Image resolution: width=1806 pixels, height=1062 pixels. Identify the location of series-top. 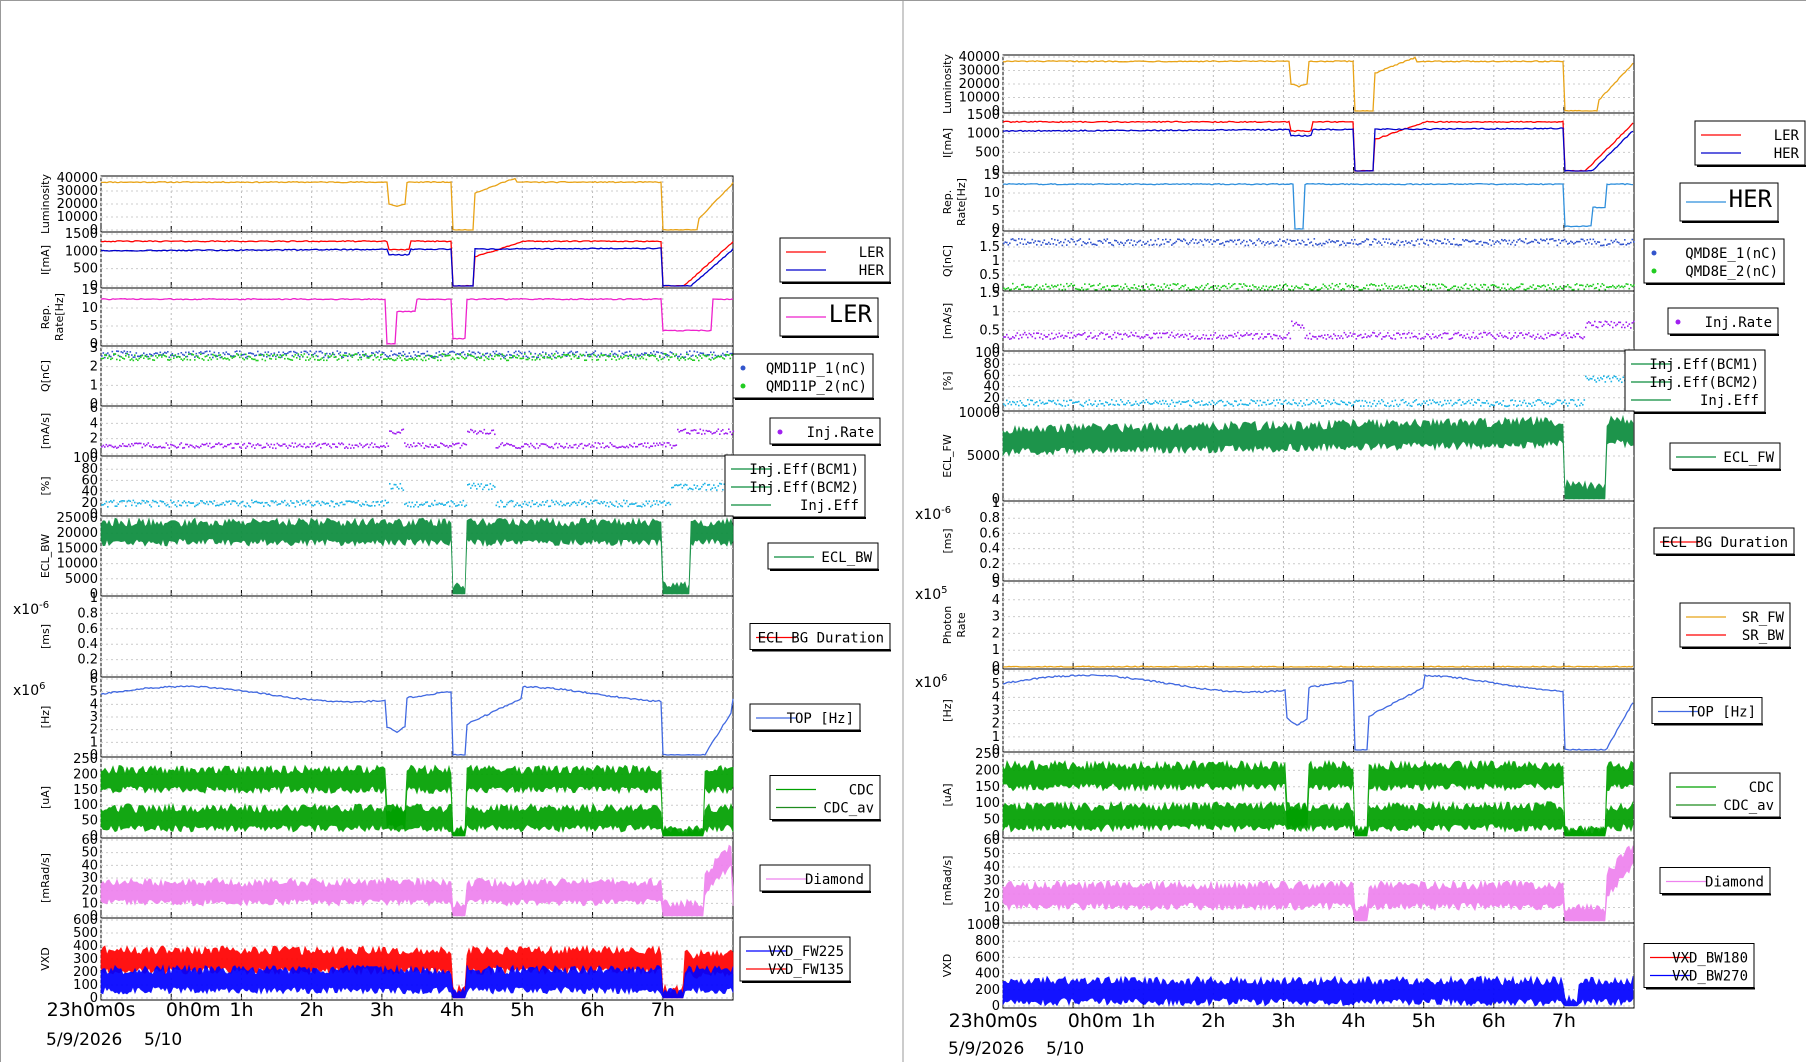
(1318, 712).